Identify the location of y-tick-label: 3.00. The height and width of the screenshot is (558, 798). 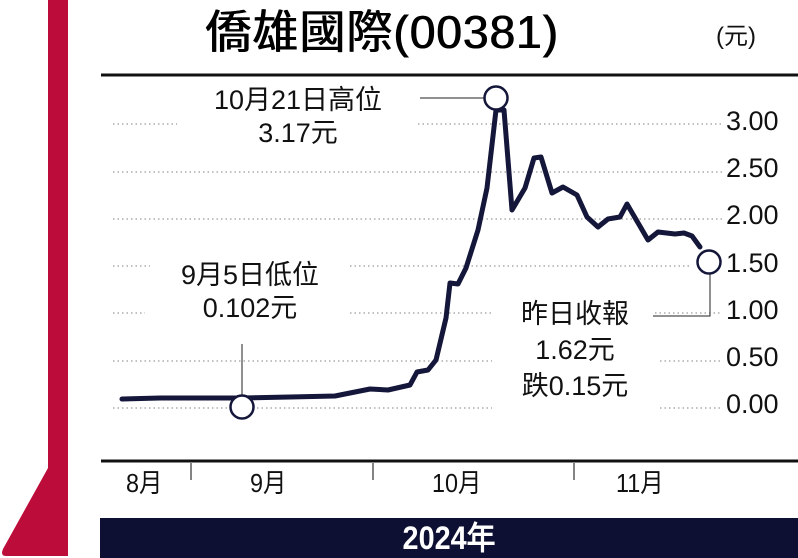
(752, 121).